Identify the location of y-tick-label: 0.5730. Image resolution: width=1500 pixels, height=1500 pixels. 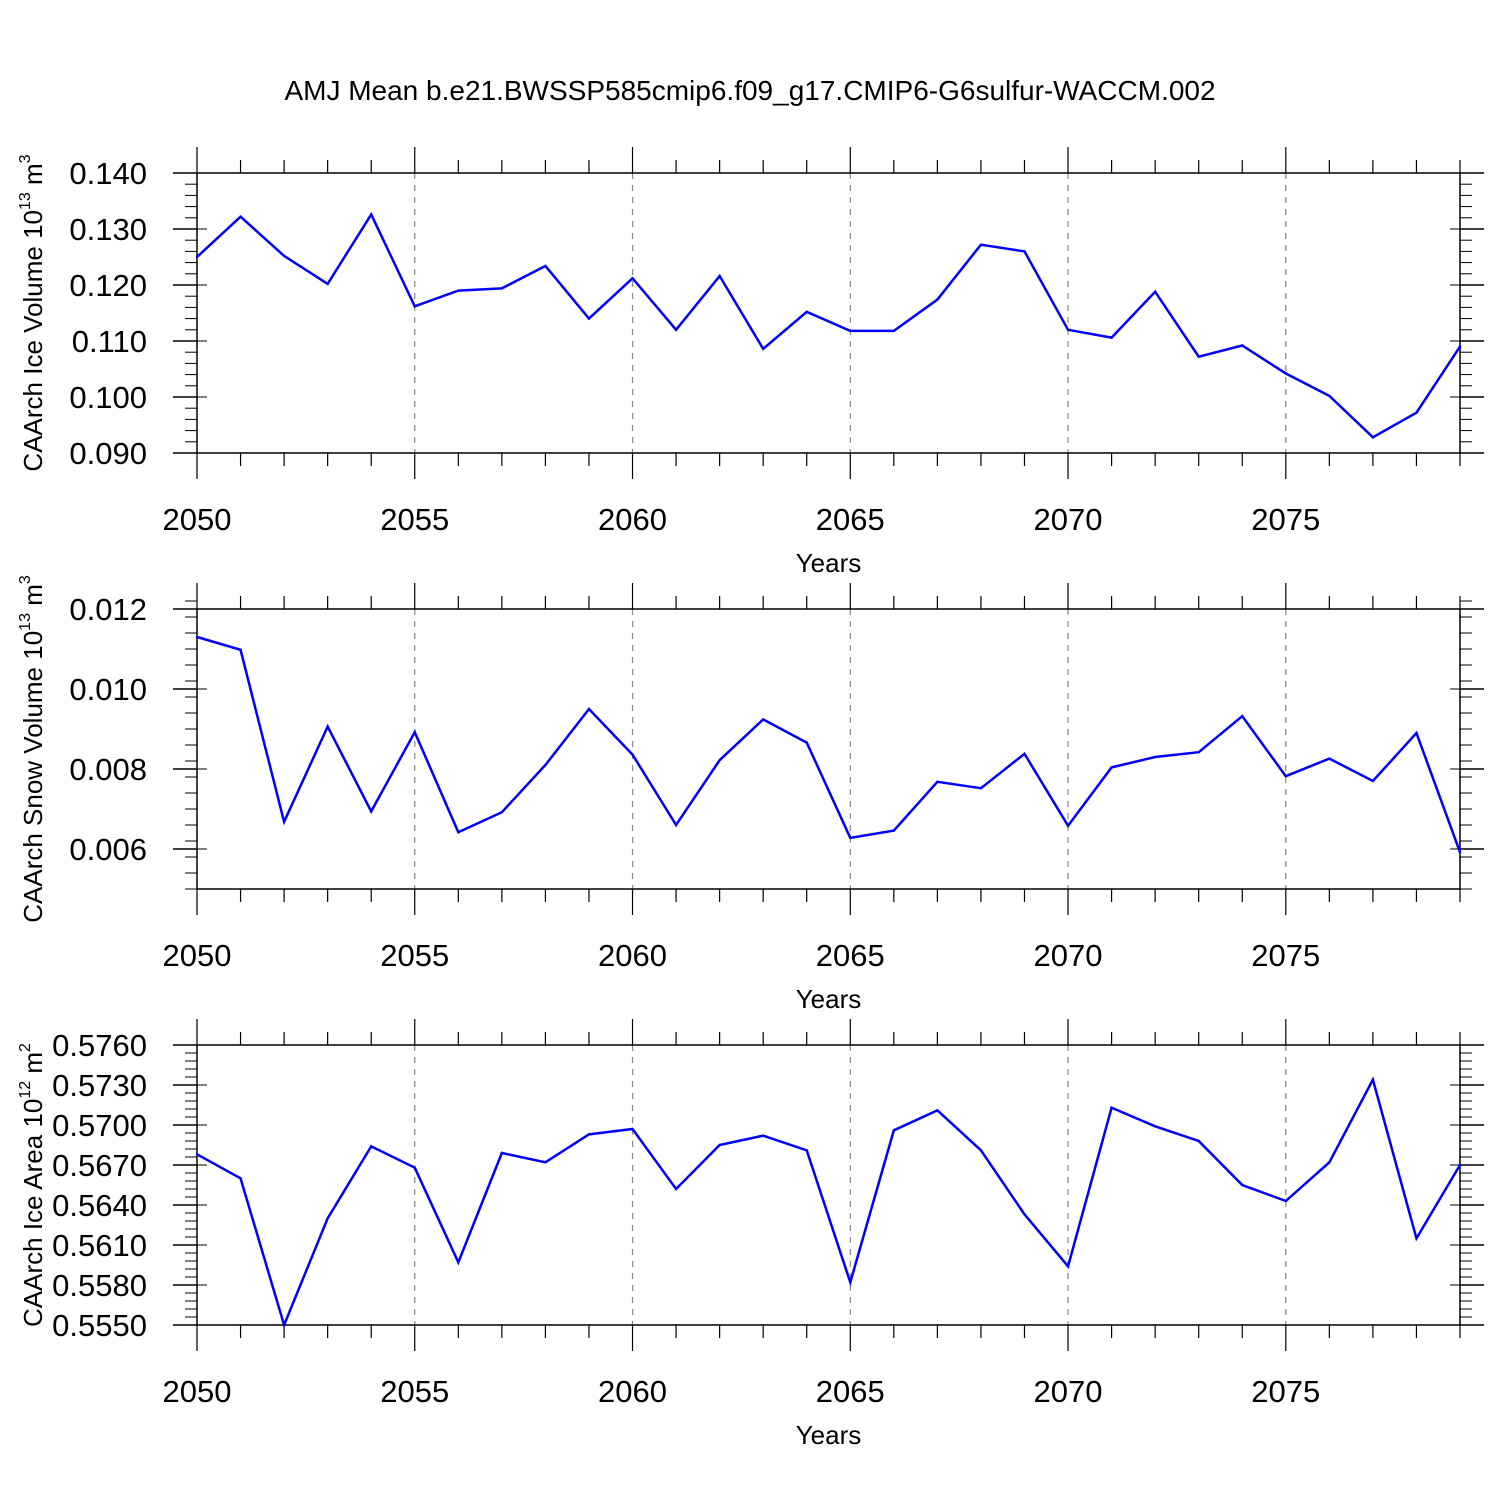
(99, 1085).